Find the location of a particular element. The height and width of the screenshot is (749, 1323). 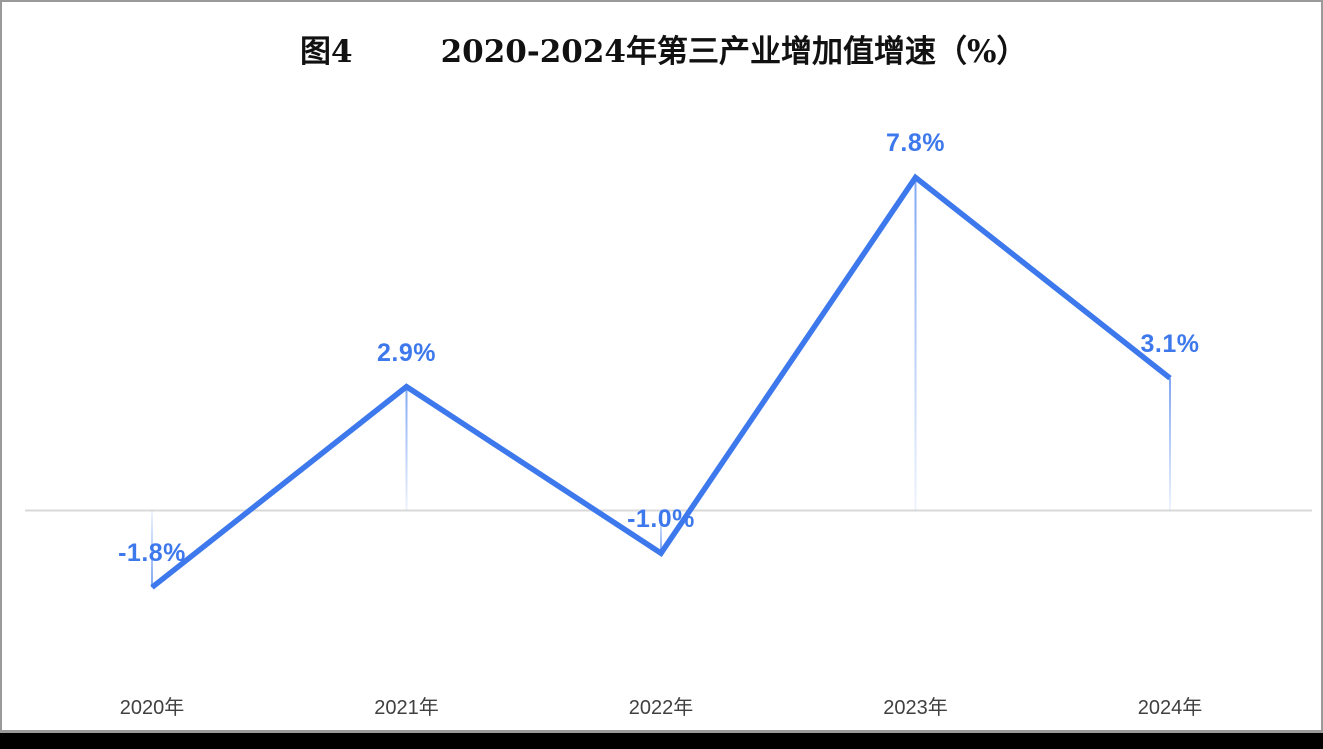

bottom-black-bar is located at coordinates (661, 739).